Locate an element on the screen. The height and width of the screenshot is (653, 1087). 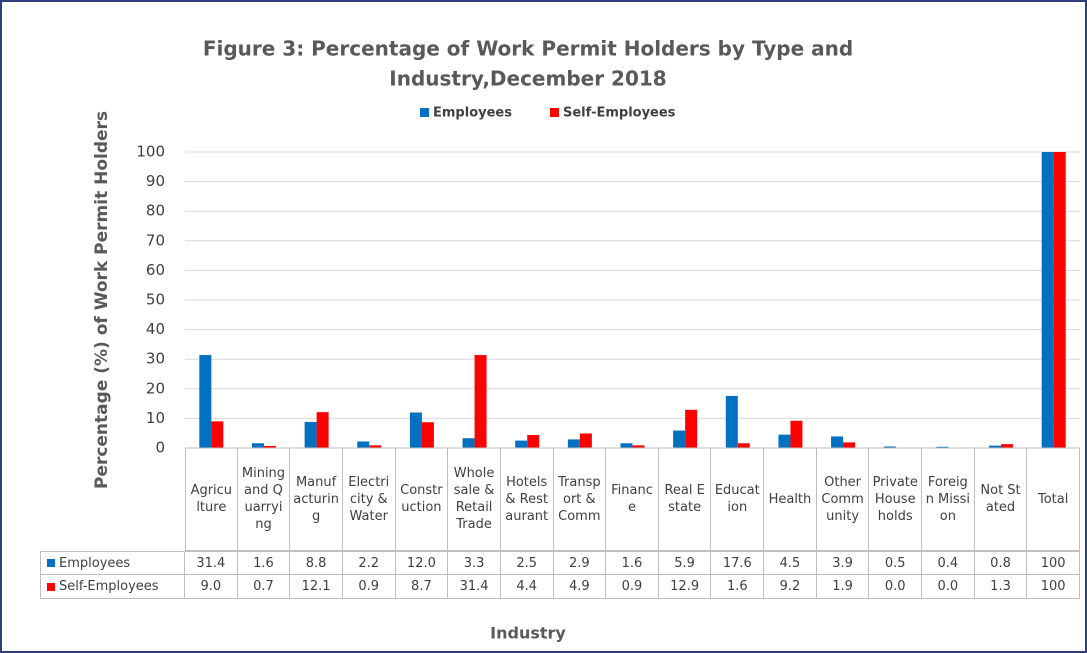
table-value: 0.0 is located at coordinates (896, 587).